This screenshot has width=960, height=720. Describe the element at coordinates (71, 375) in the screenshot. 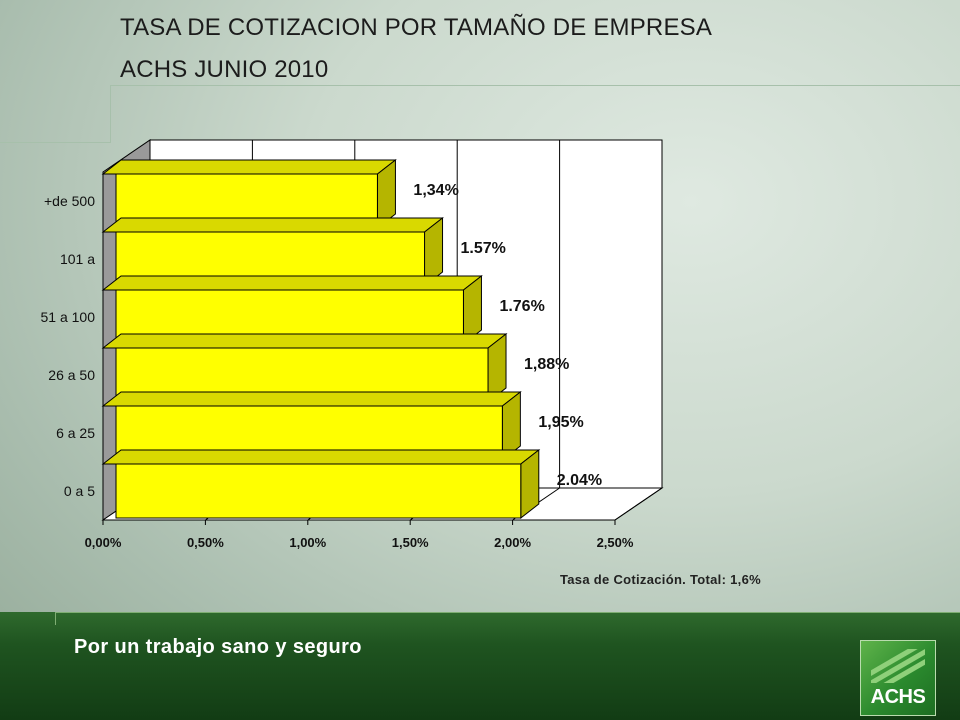

I see `category-label: 26 a 50` at that location.